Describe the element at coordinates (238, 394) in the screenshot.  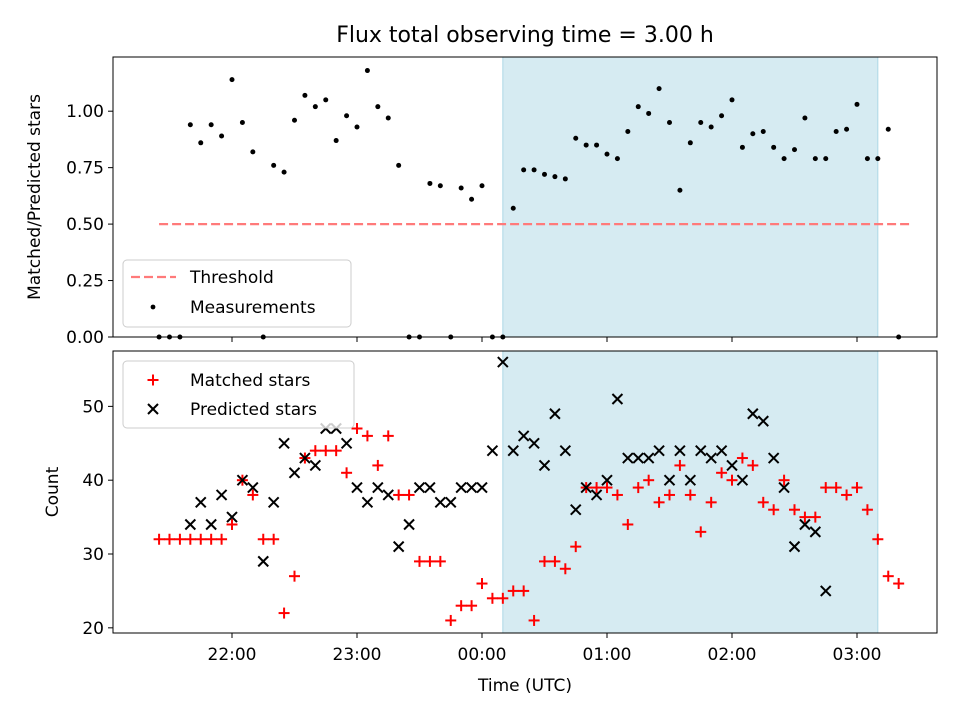
I see `bottom-legend: Matched stars Predicted stars` at that location.